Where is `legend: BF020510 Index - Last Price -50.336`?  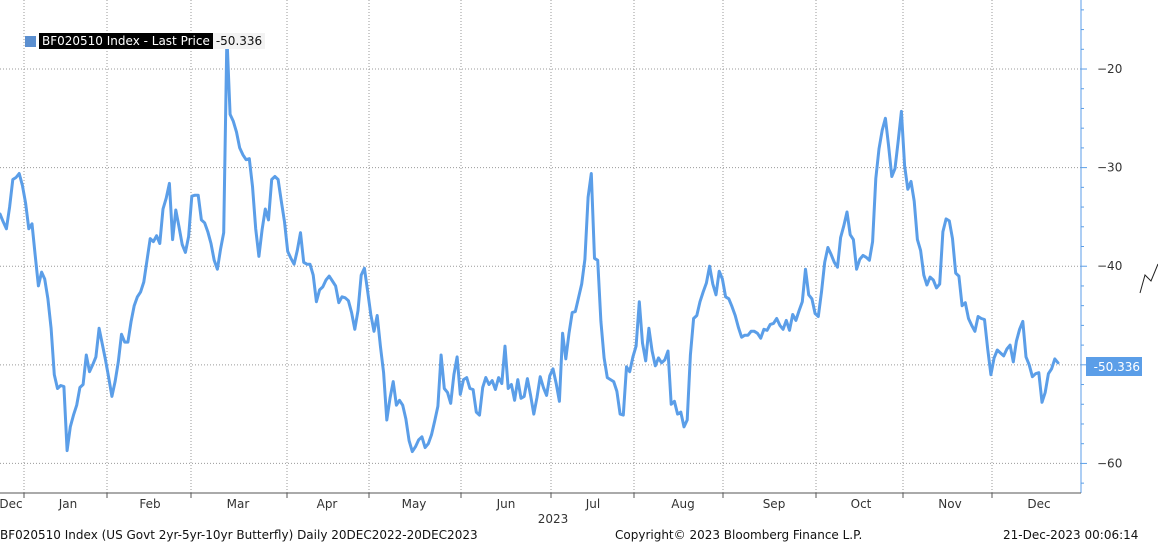
legend: BF020510 Index - Last Price -50.336 is located at coordinates (145, 41).